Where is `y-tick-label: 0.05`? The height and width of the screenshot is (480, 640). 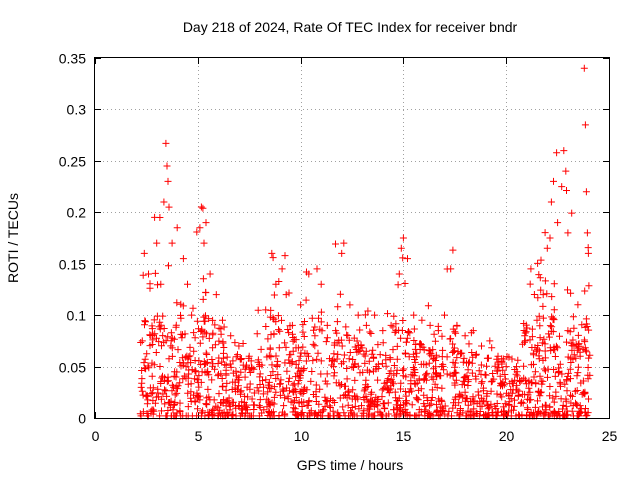 y-tick-label: 0.05 is located at coordinates (72, 368).